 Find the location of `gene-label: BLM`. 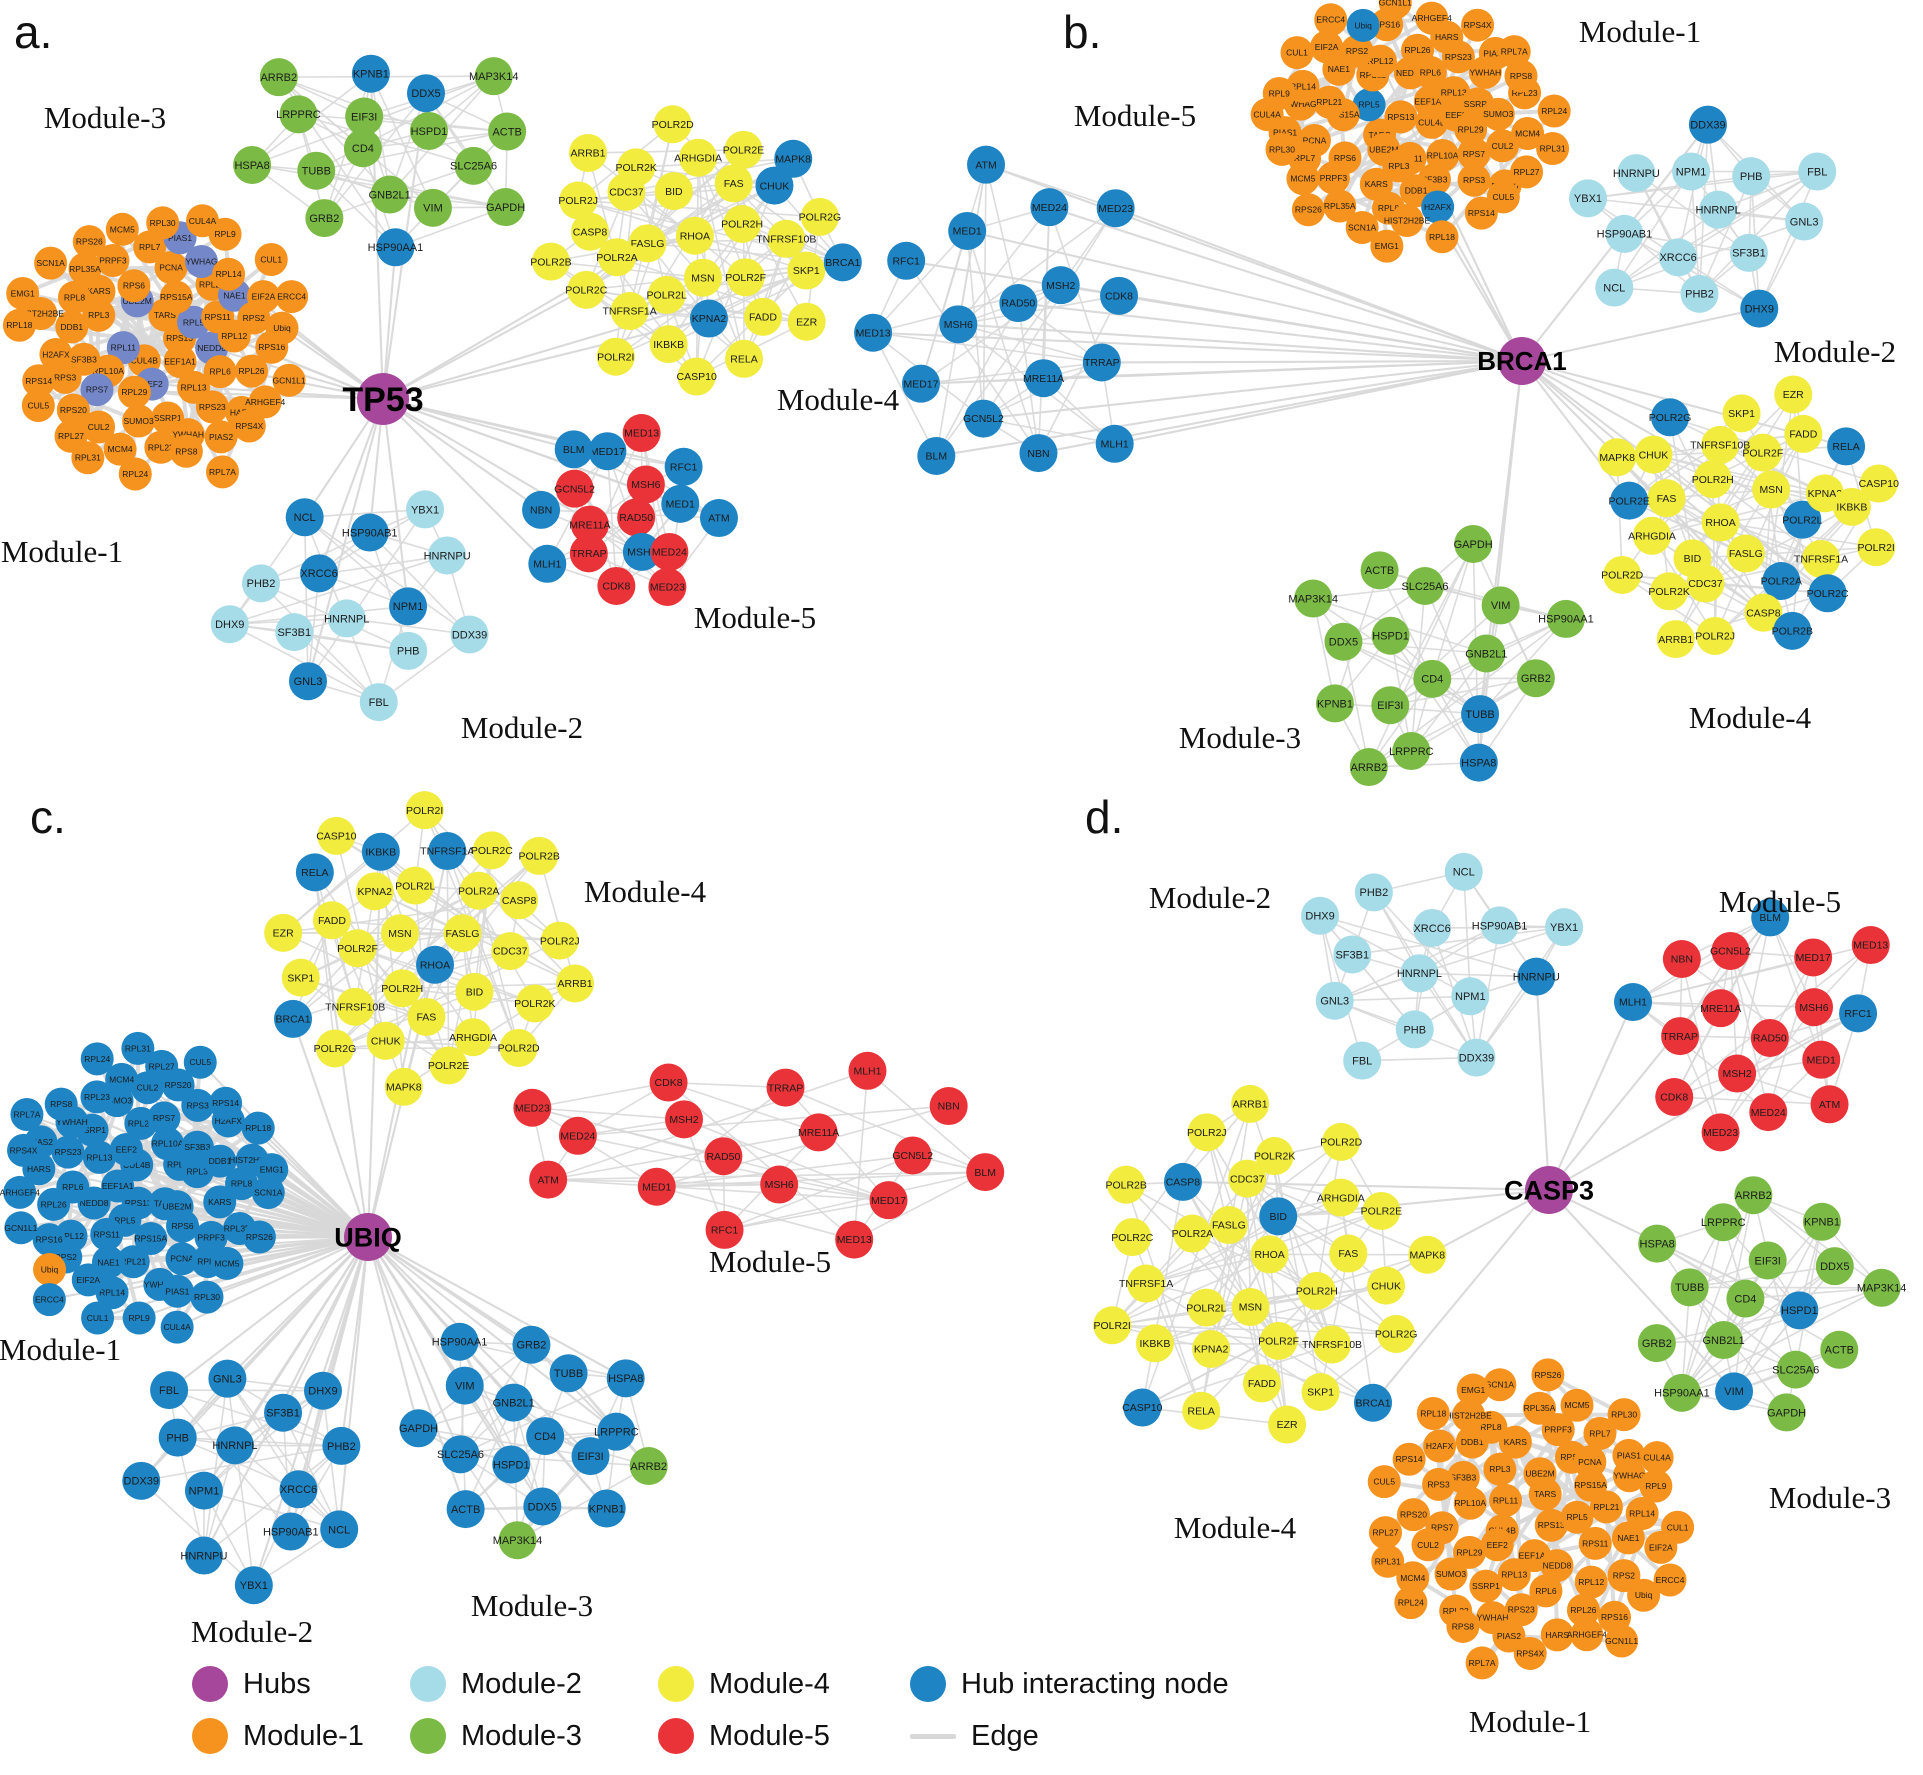

gene-label: BLM is located at coordinates (985, 1173).